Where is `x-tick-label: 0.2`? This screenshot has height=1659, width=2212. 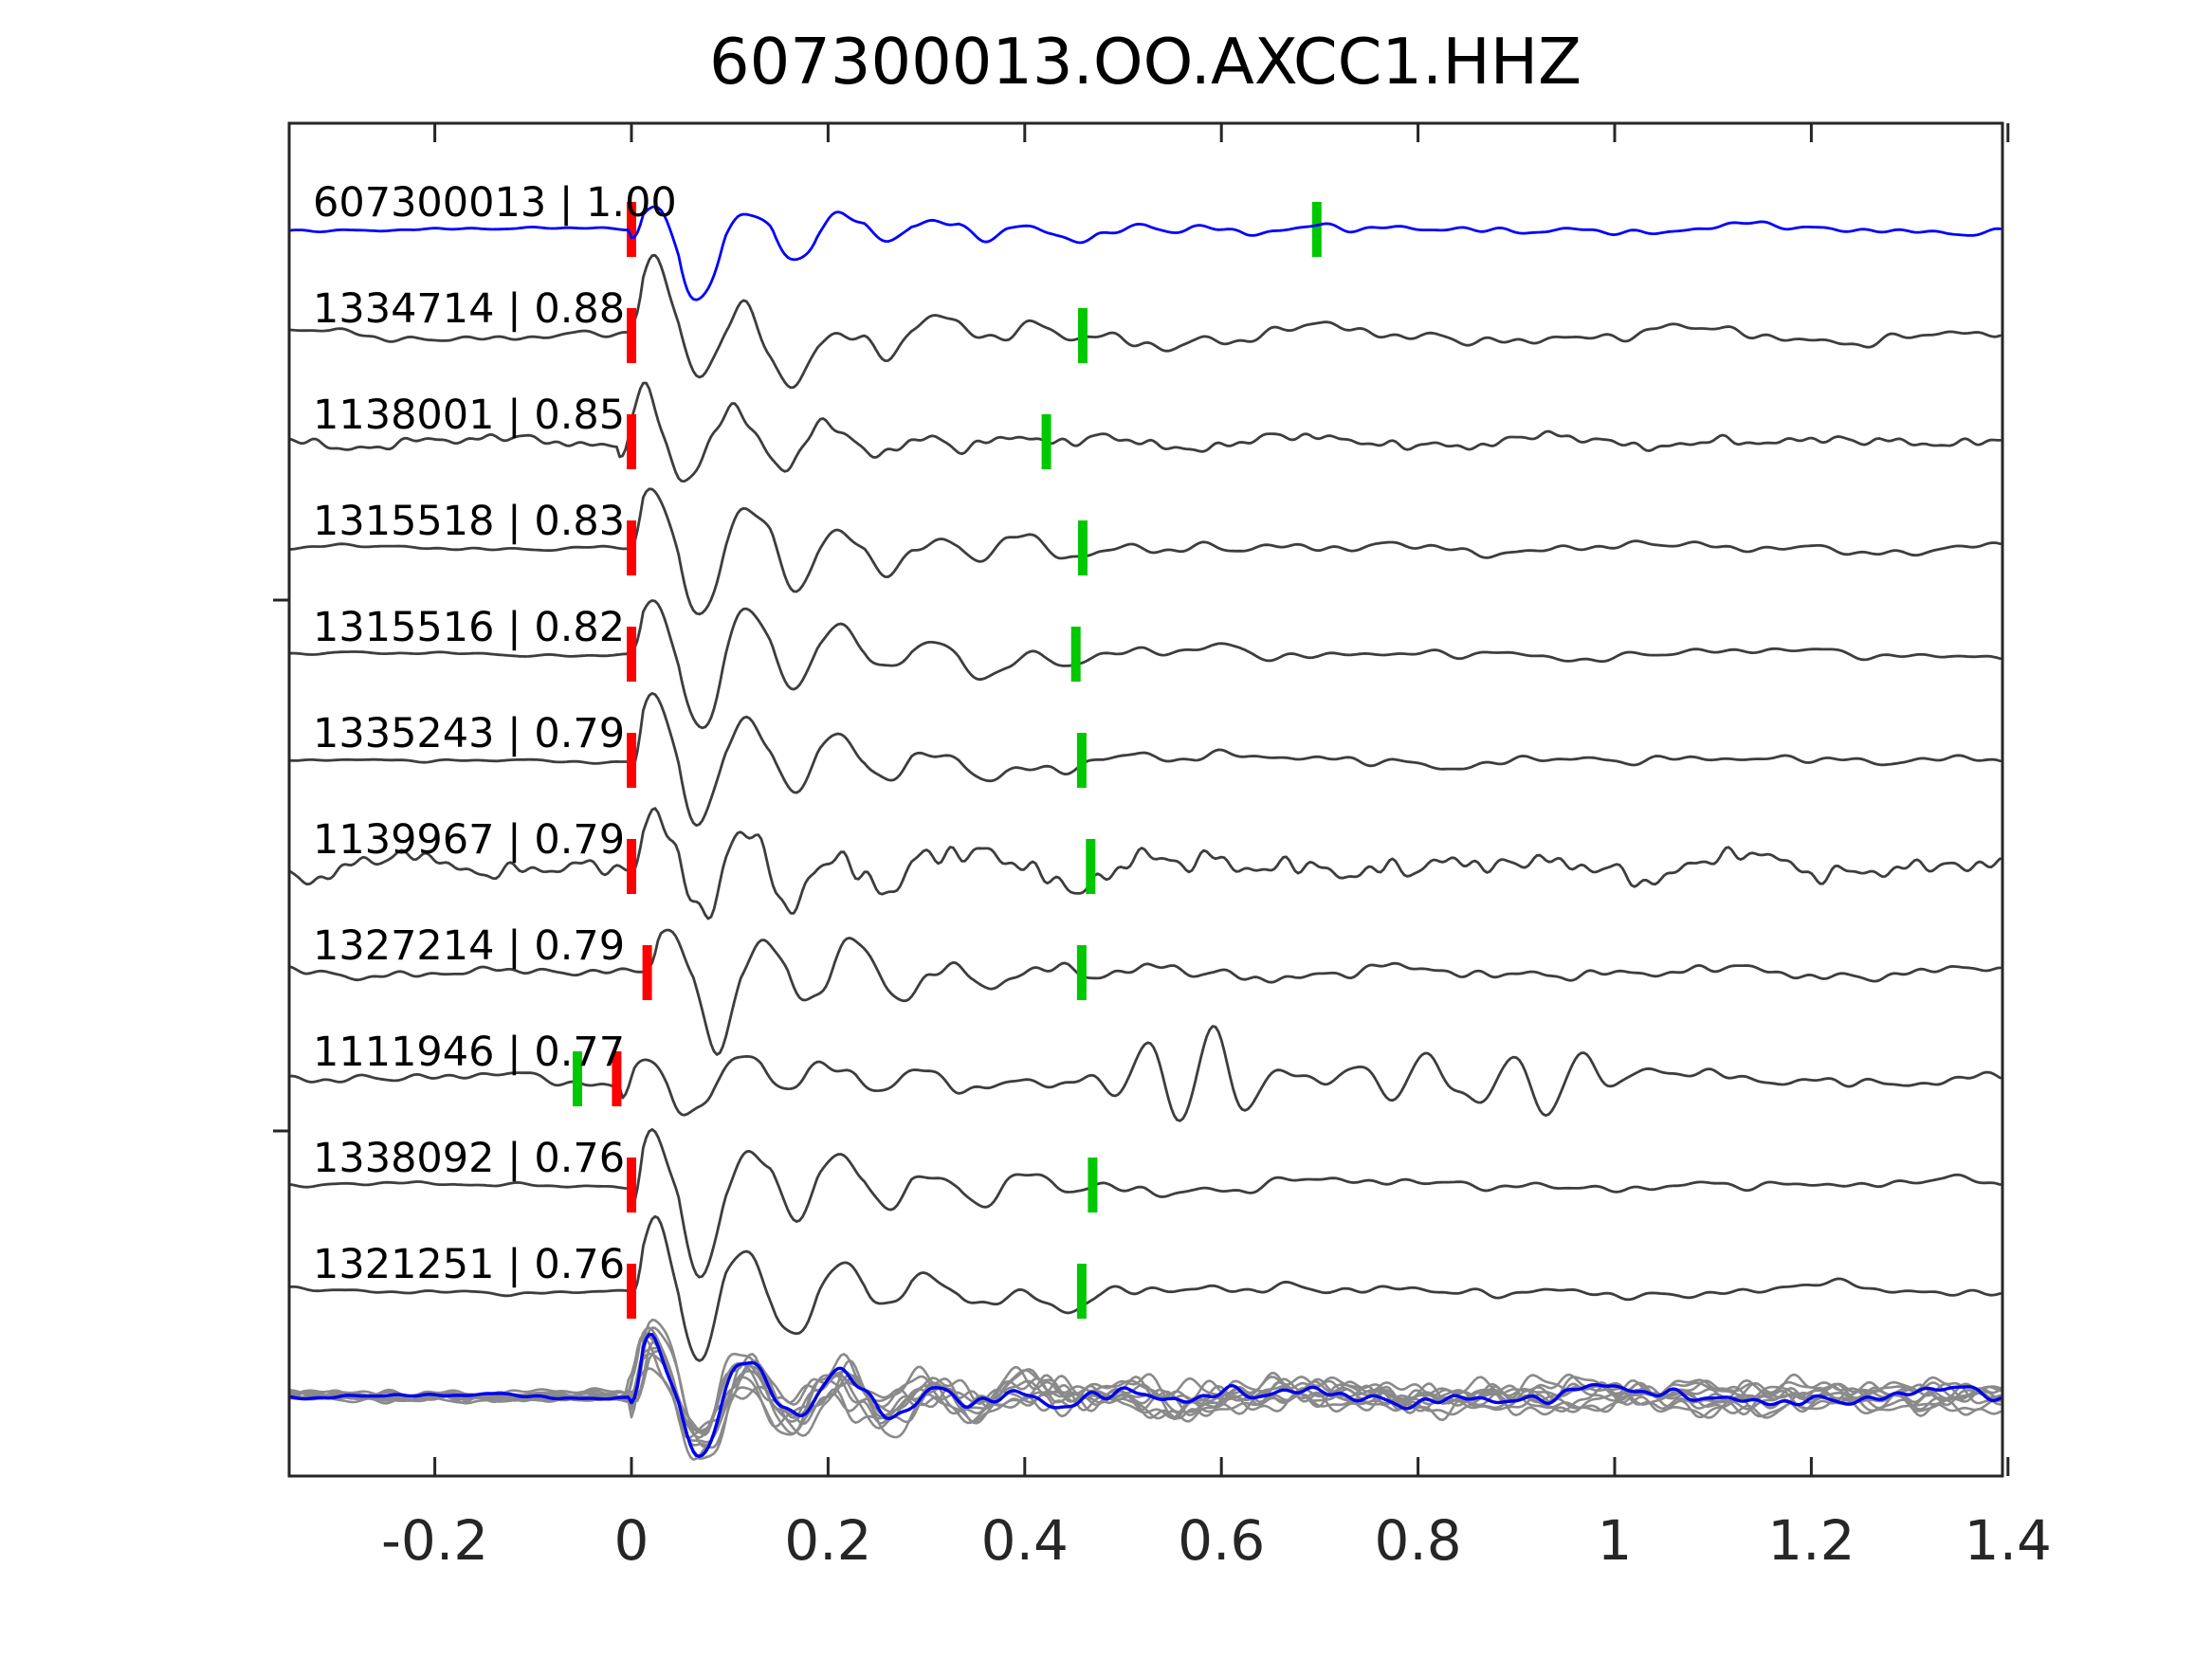 x-tick-label: 0.2 is located at coordinates (827, 1540).